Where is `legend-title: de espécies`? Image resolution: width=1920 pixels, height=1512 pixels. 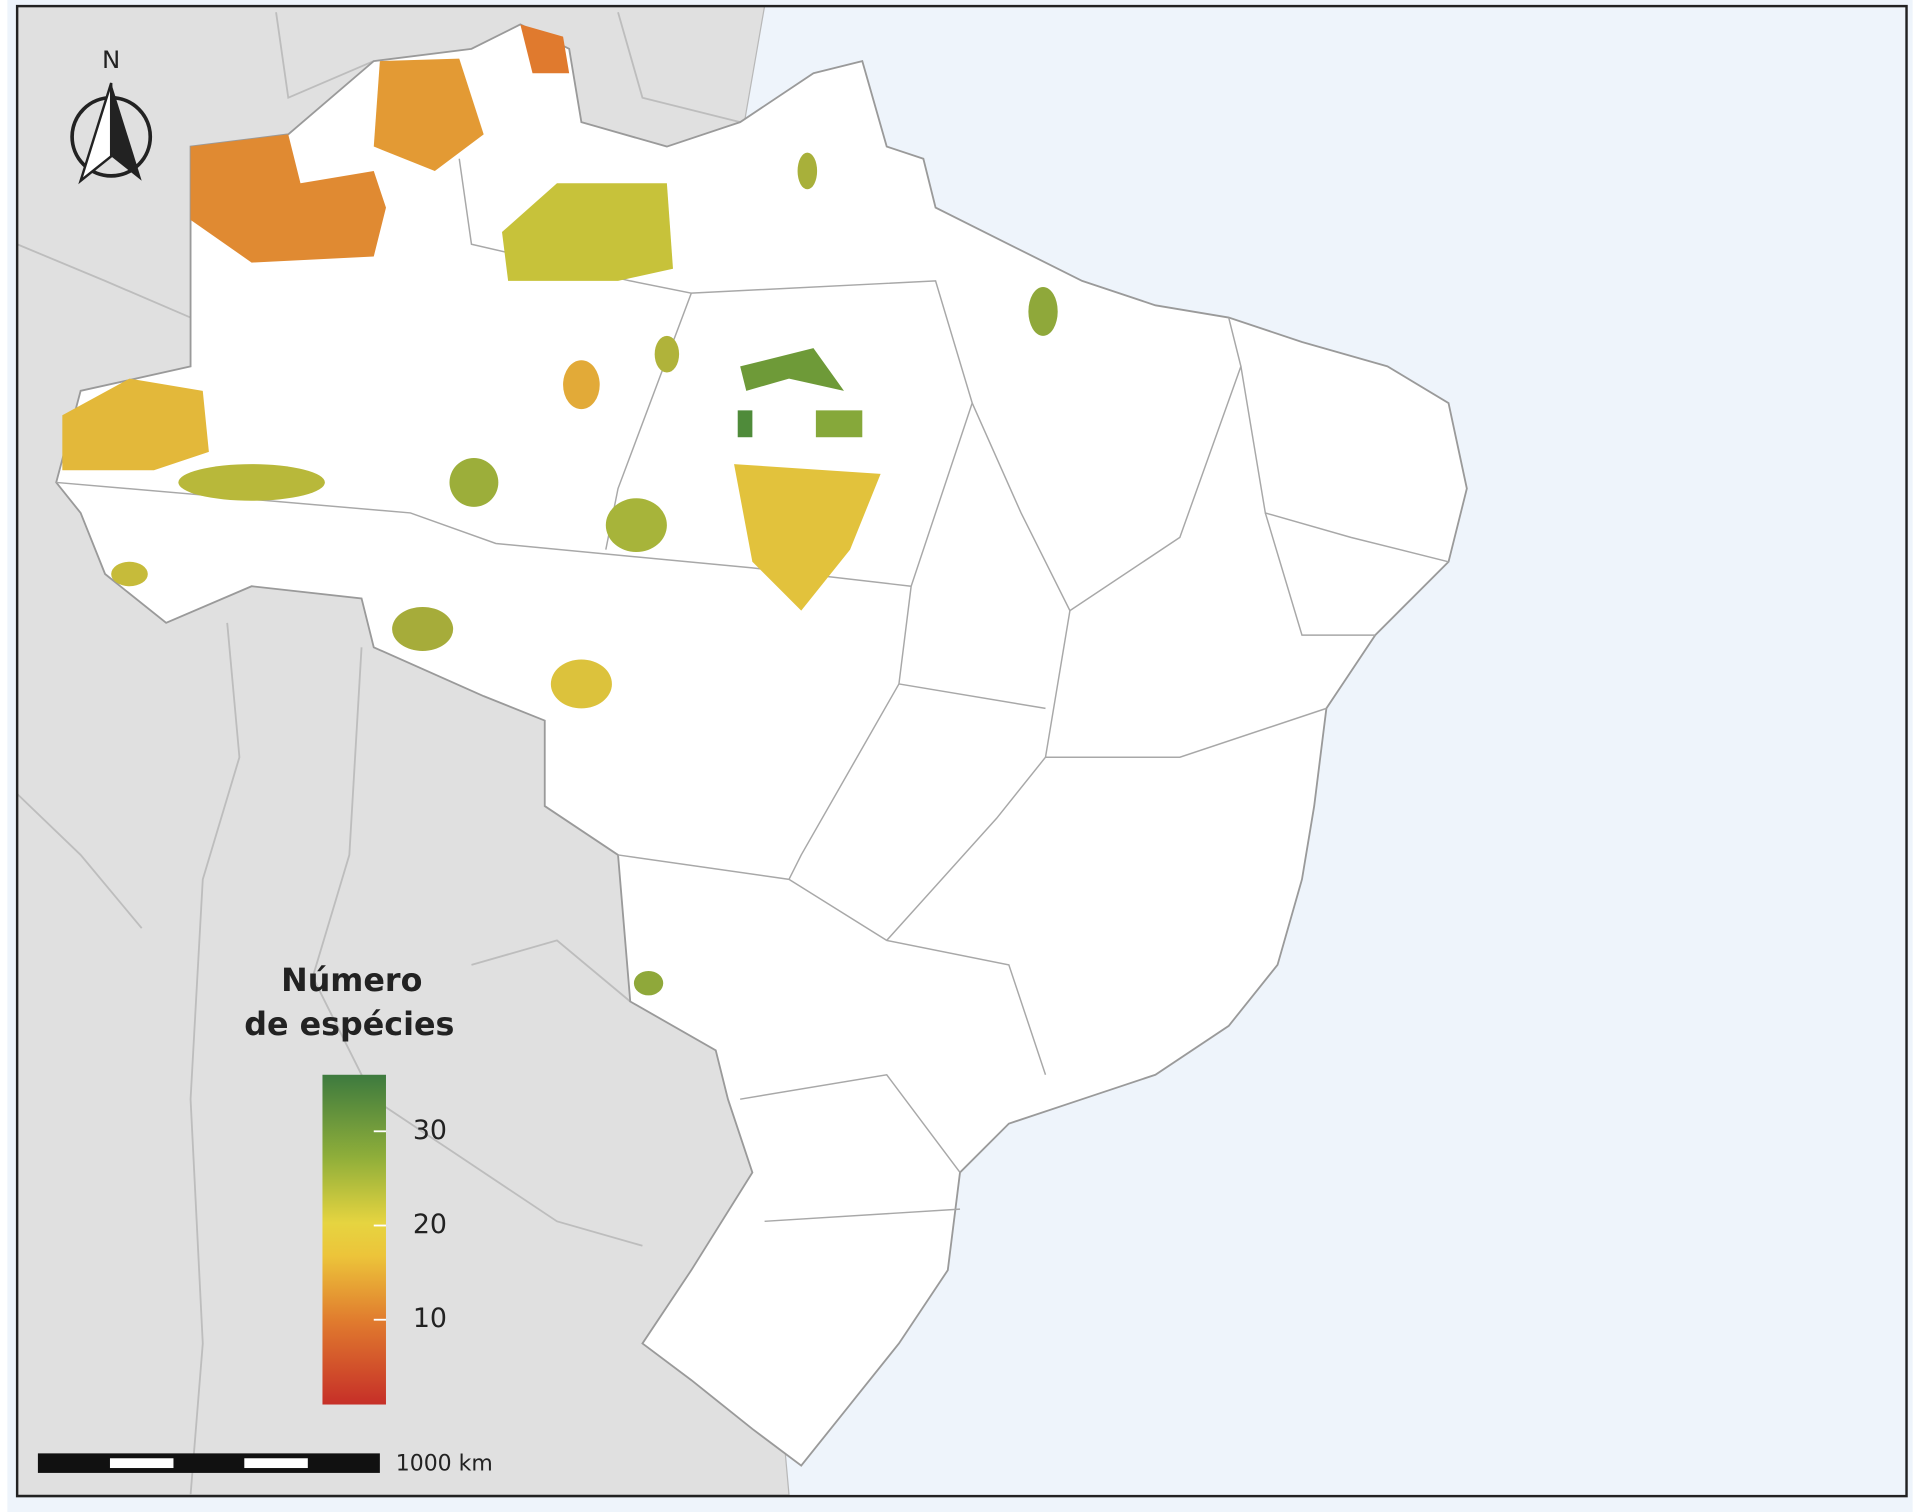
legend-title: de espécies is located at coordinates (349, 1025).